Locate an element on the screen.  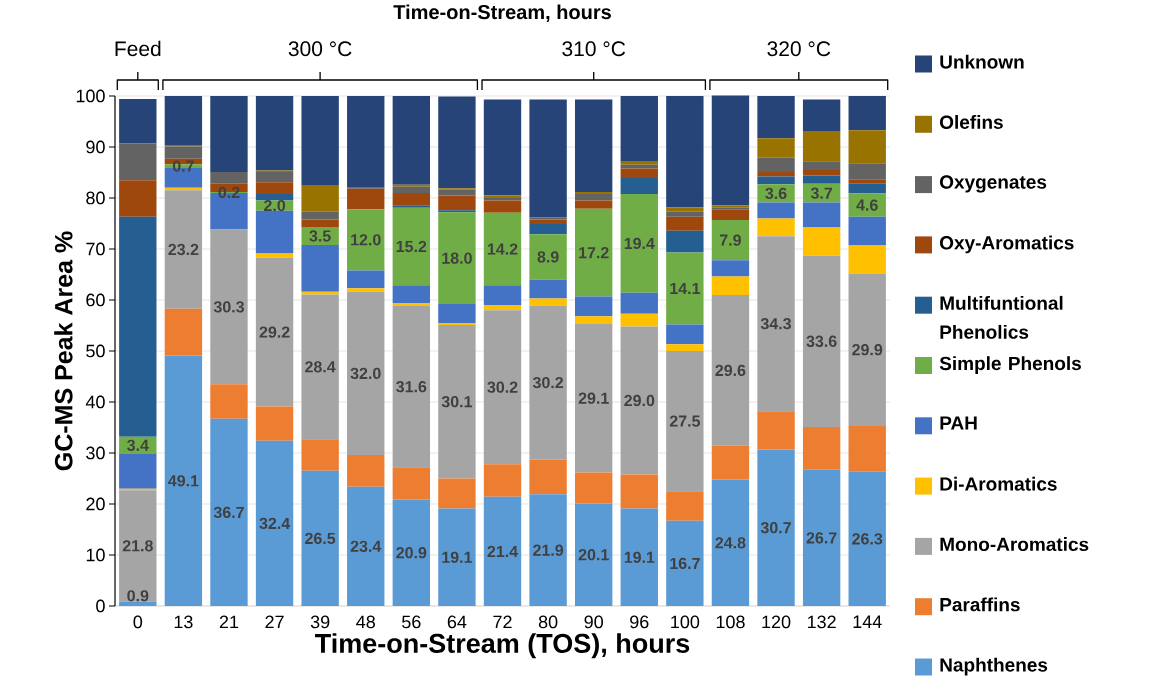
data-label: 29.2 is located at coordinates (274, 332).